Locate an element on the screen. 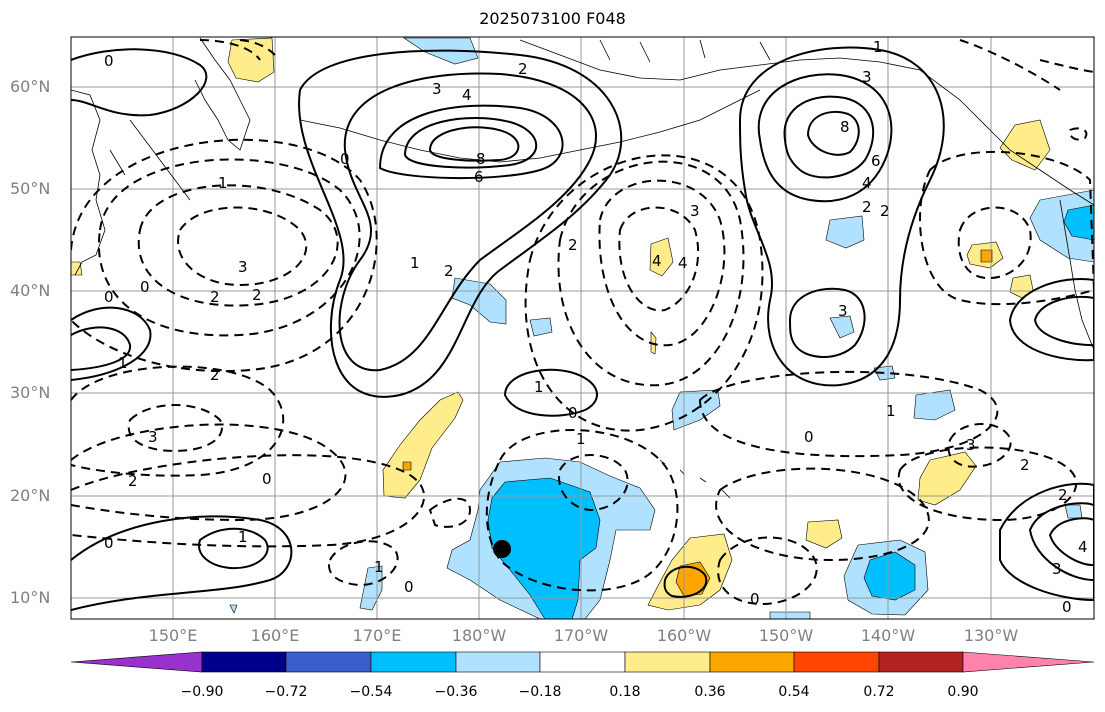 The image size is (1105, 712). colorbar-label: 0.54 is located at coordinates (794, 692).